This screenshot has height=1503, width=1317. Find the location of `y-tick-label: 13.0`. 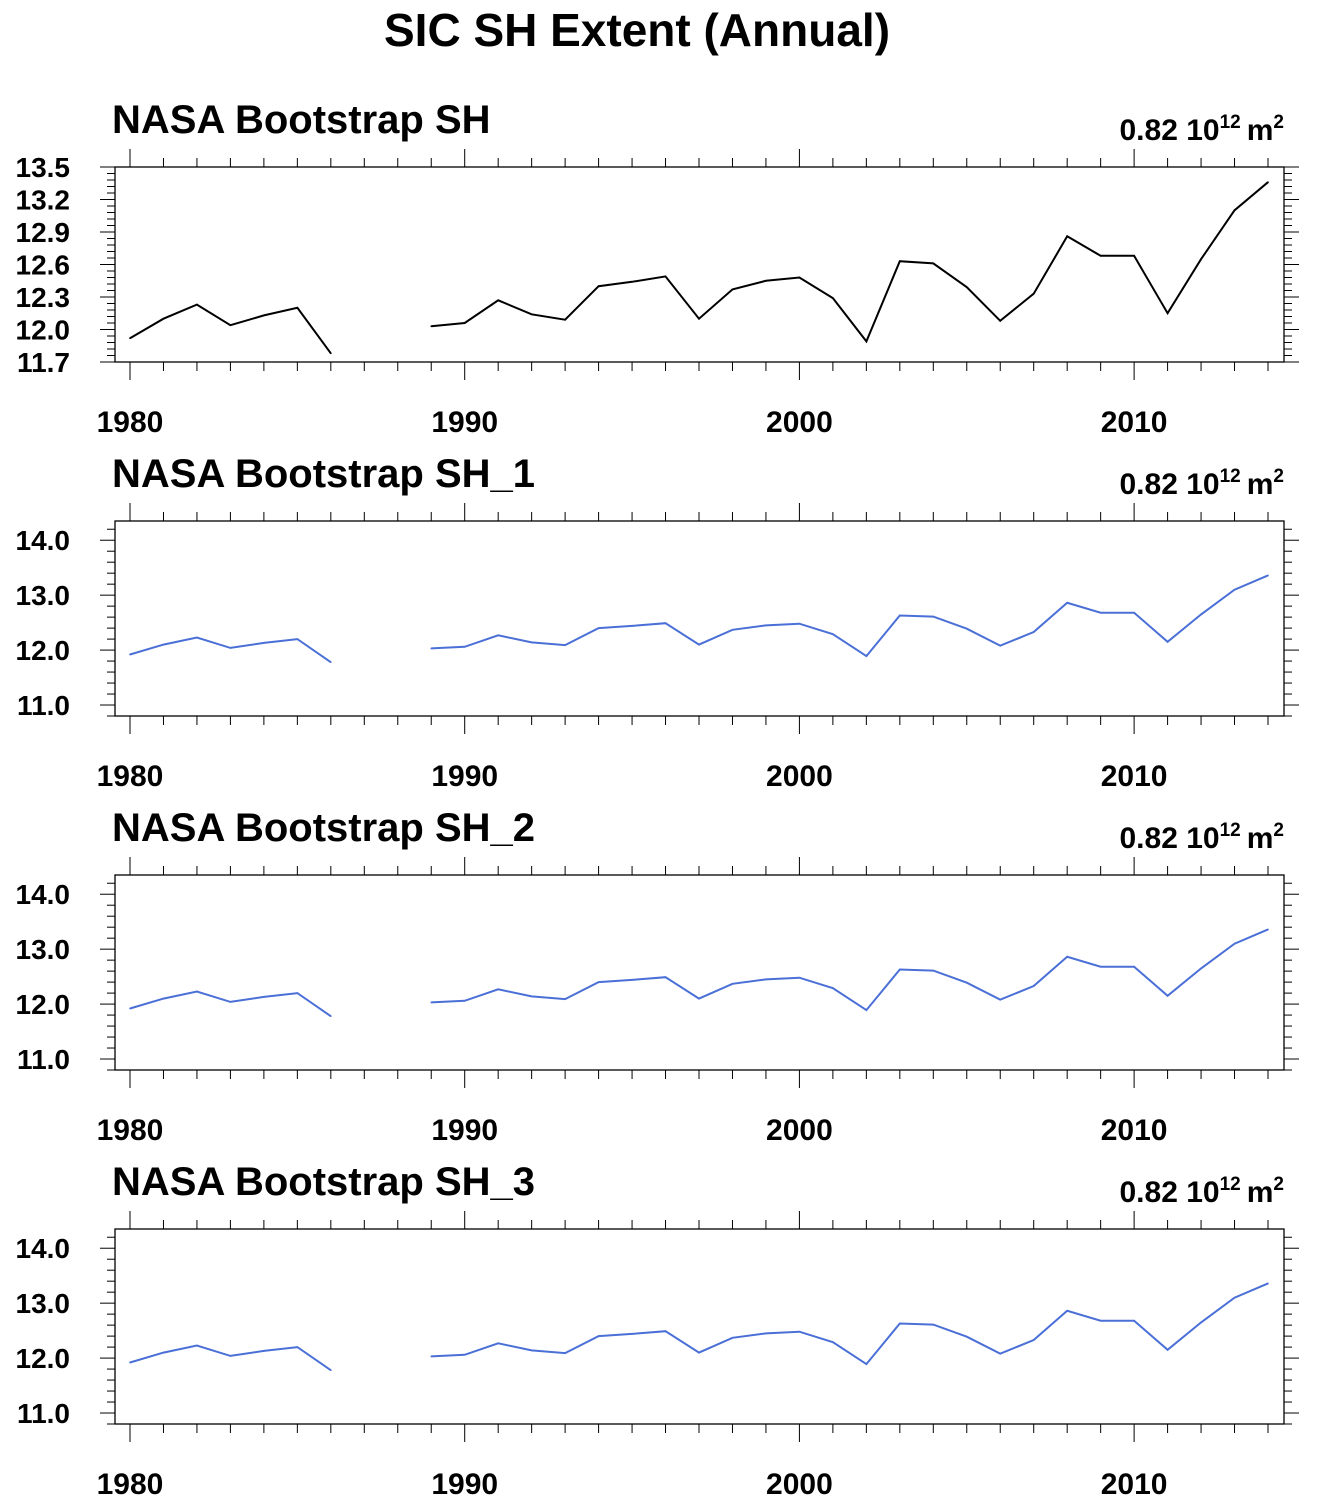

y-tick-label: 13.0 is located at coordinates (43, 949).